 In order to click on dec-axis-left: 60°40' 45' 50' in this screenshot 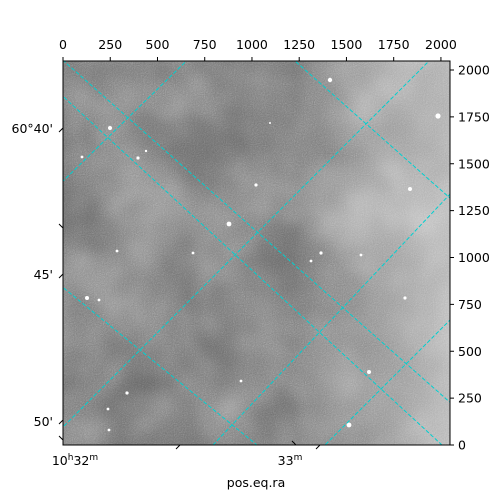, I will do `click(38, 275)`.